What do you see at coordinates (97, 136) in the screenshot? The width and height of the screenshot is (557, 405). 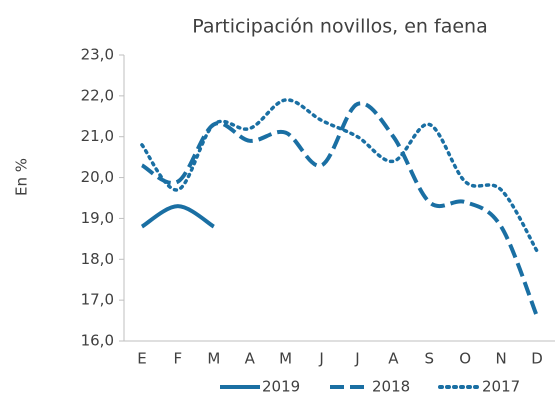 I see `y-tick-label: 21,0` at bounding box center [97, 136].